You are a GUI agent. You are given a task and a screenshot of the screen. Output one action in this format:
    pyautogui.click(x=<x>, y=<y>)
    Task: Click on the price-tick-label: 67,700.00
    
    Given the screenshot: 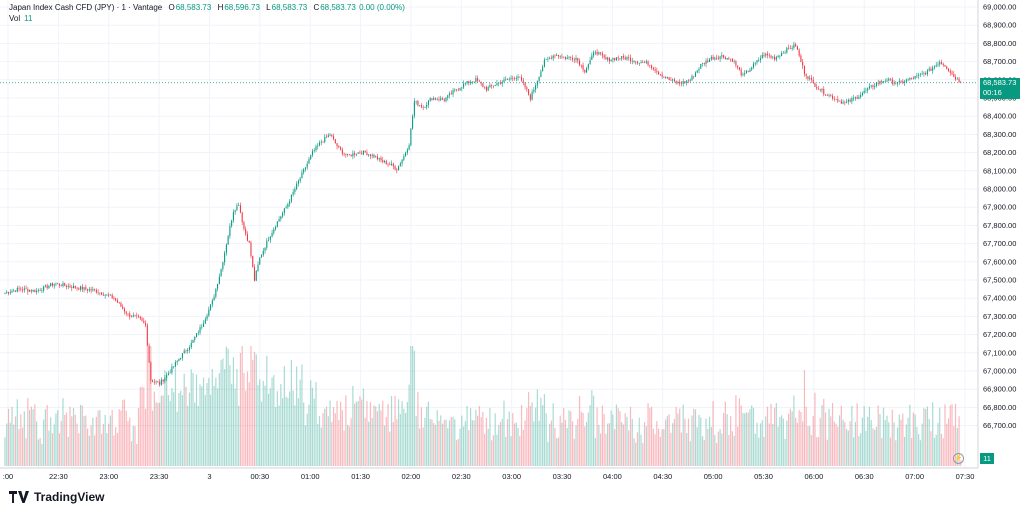 What is the action you would take?
    pyautogui.click(x=999, y=243)
    